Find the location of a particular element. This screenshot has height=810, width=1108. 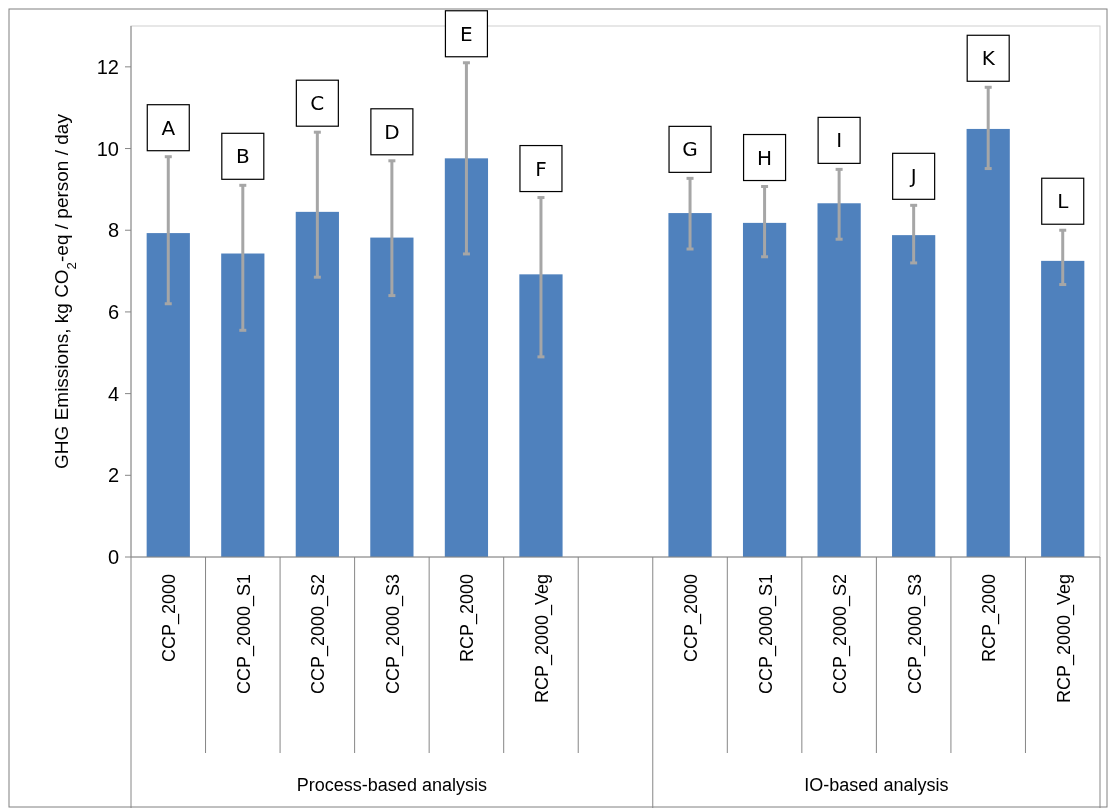

annotation: J is located at coordinates (912, 176).